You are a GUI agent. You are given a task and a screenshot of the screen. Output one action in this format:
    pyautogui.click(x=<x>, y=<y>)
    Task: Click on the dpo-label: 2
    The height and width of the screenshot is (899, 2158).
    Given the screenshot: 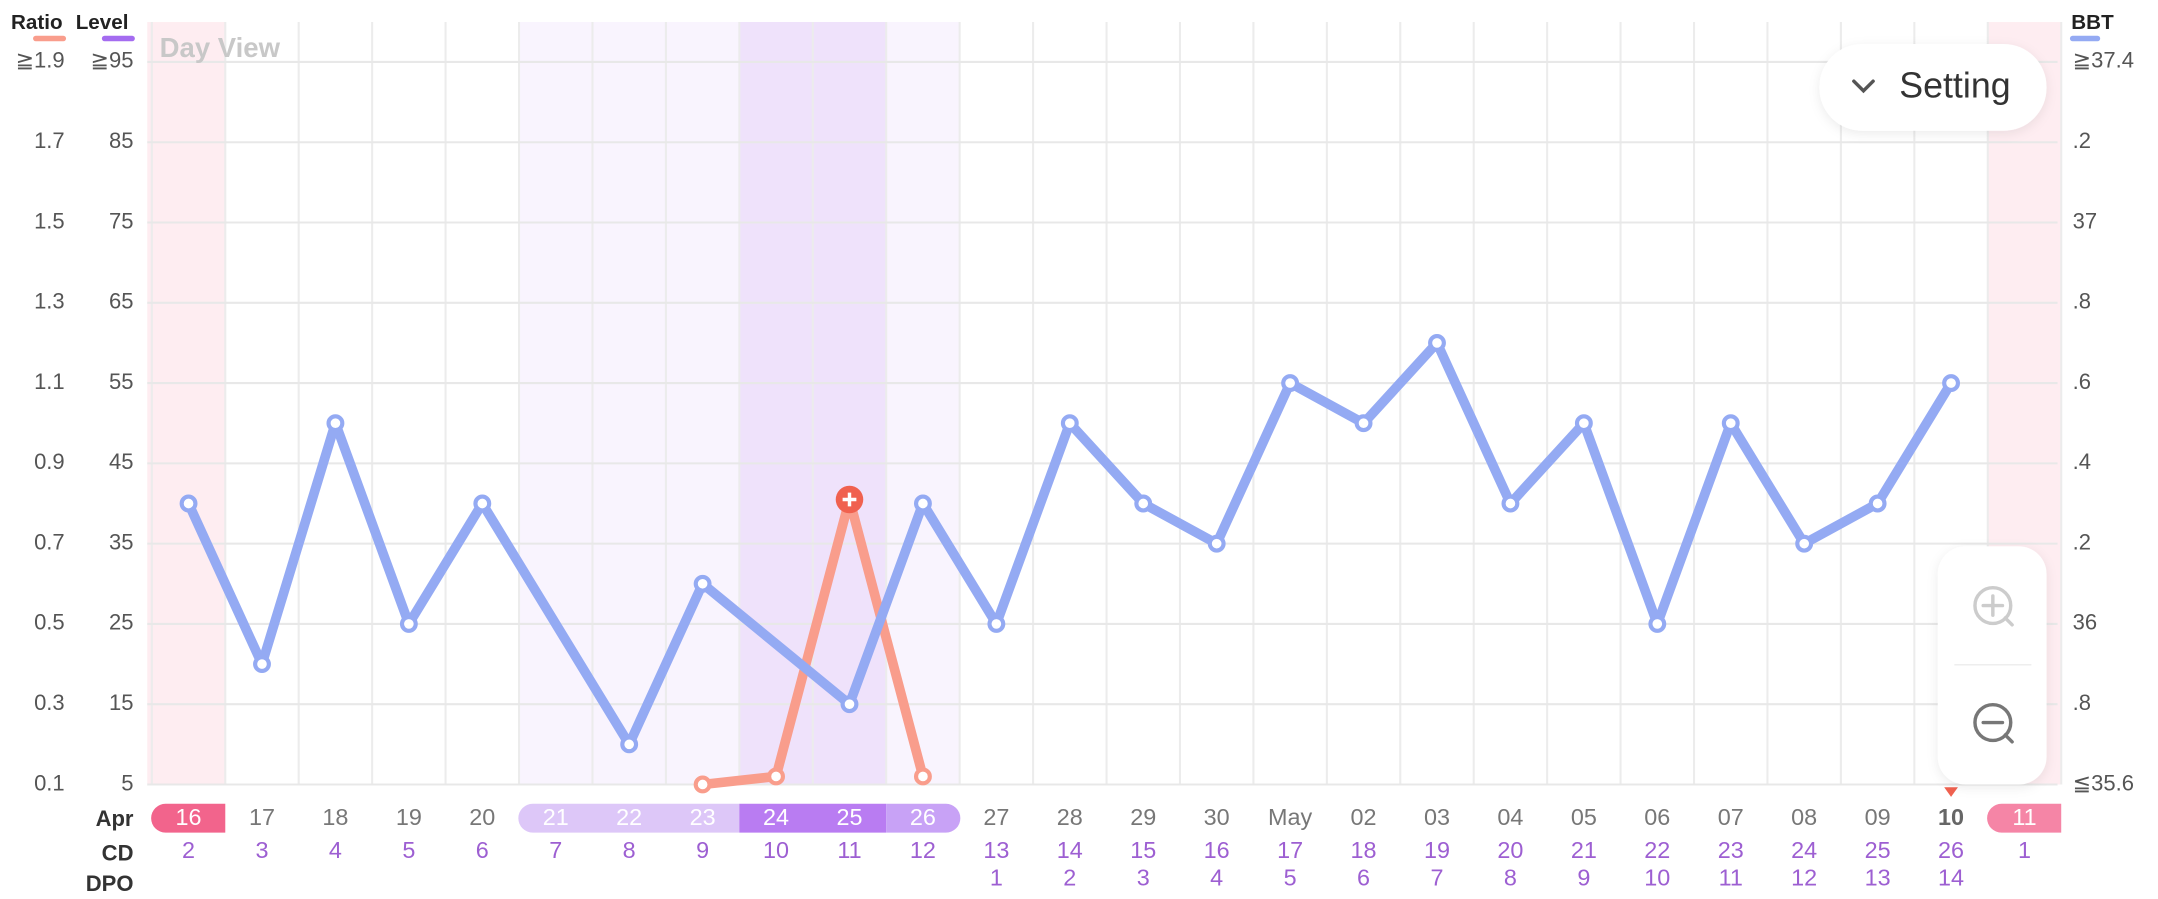 What is the action you would take?
    pyautogui.click(x=1069, y=878)
    